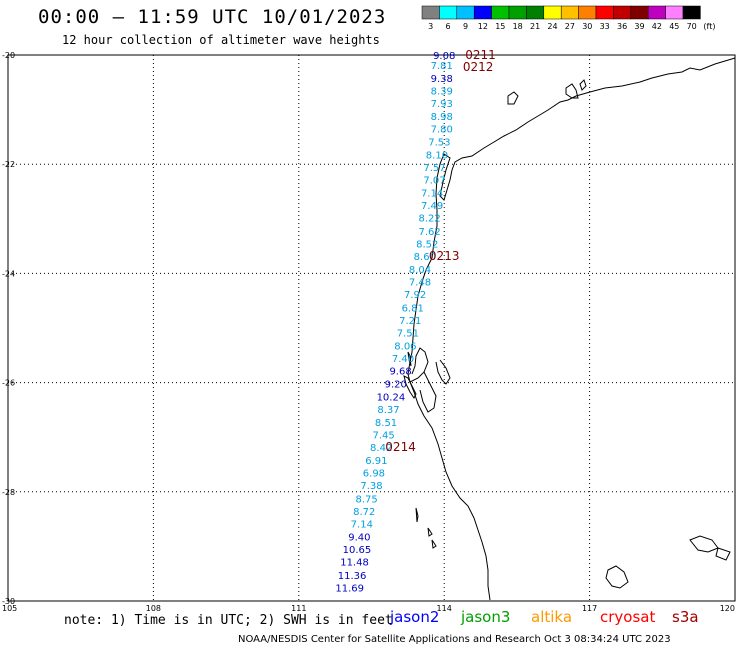  Describe the element at coordinates (430, 232) in the screenshot. I see `wave-height-value: 7.62` at that location.